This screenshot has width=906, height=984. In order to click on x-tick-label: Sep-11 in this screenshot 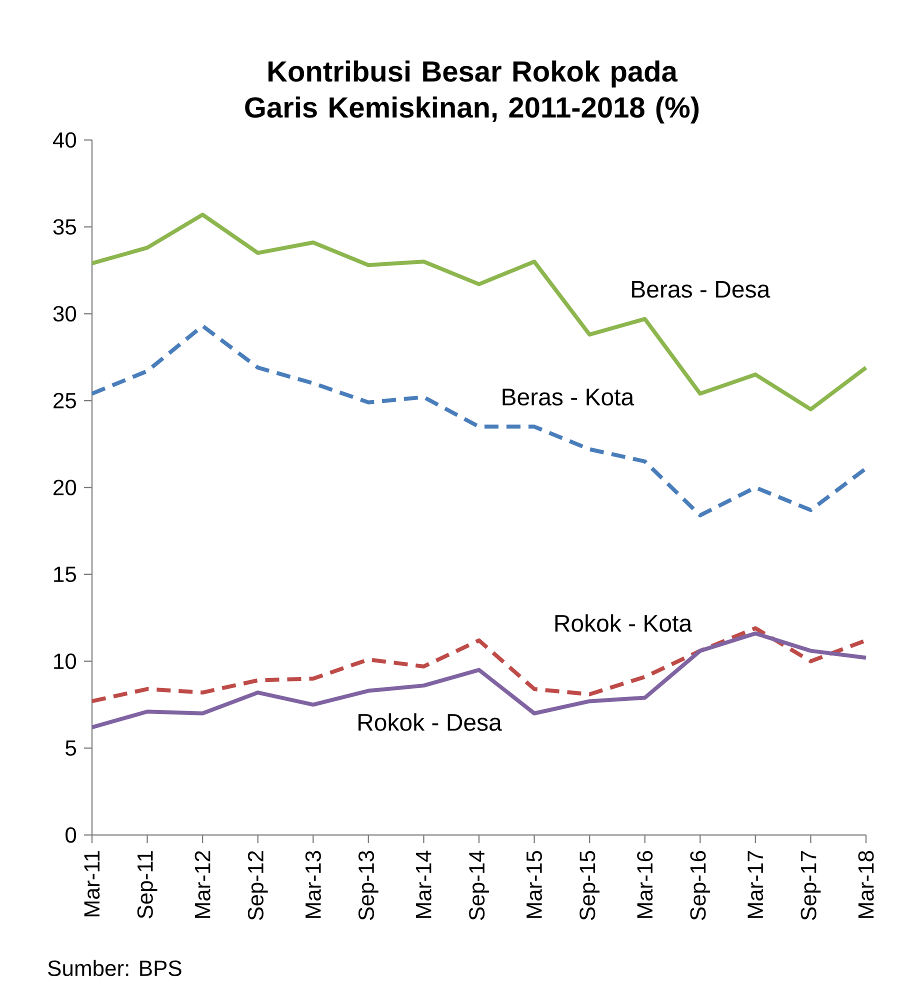, I will do `click(147, 884)`.